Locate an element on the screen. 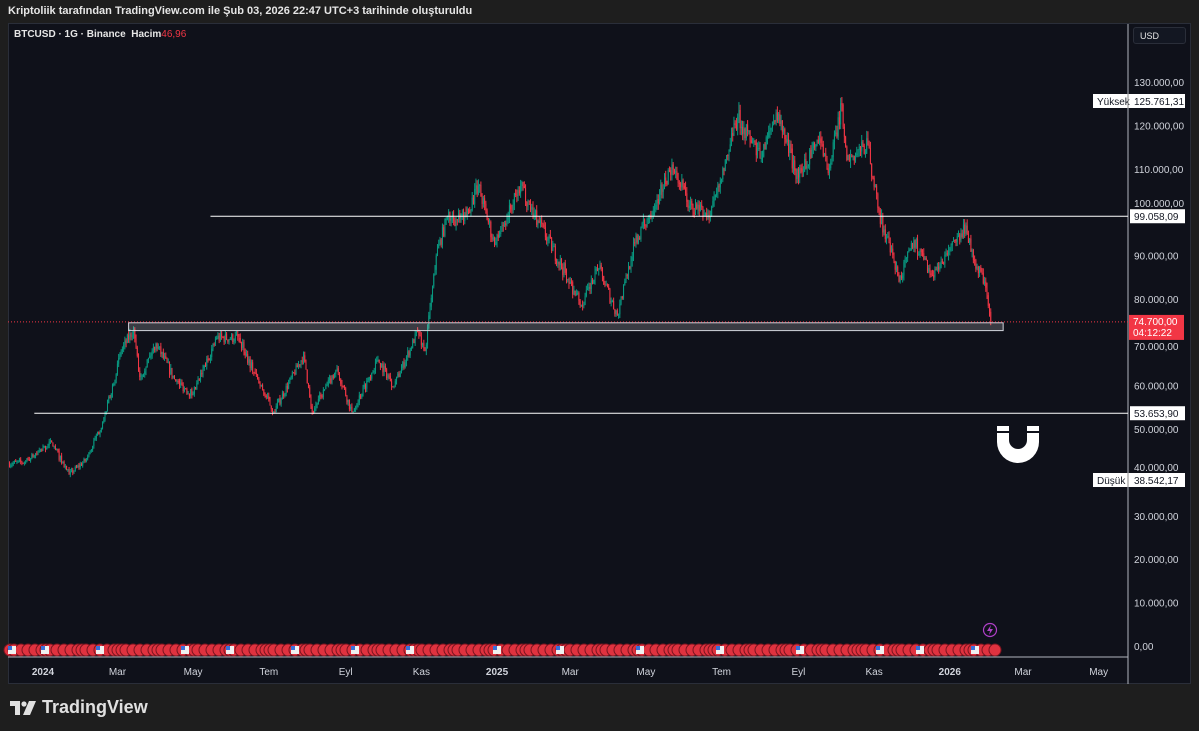 This screenshot has height=731, width=1199. y-tick-label: 110.000,00 is located at coordinates (1159, 170).